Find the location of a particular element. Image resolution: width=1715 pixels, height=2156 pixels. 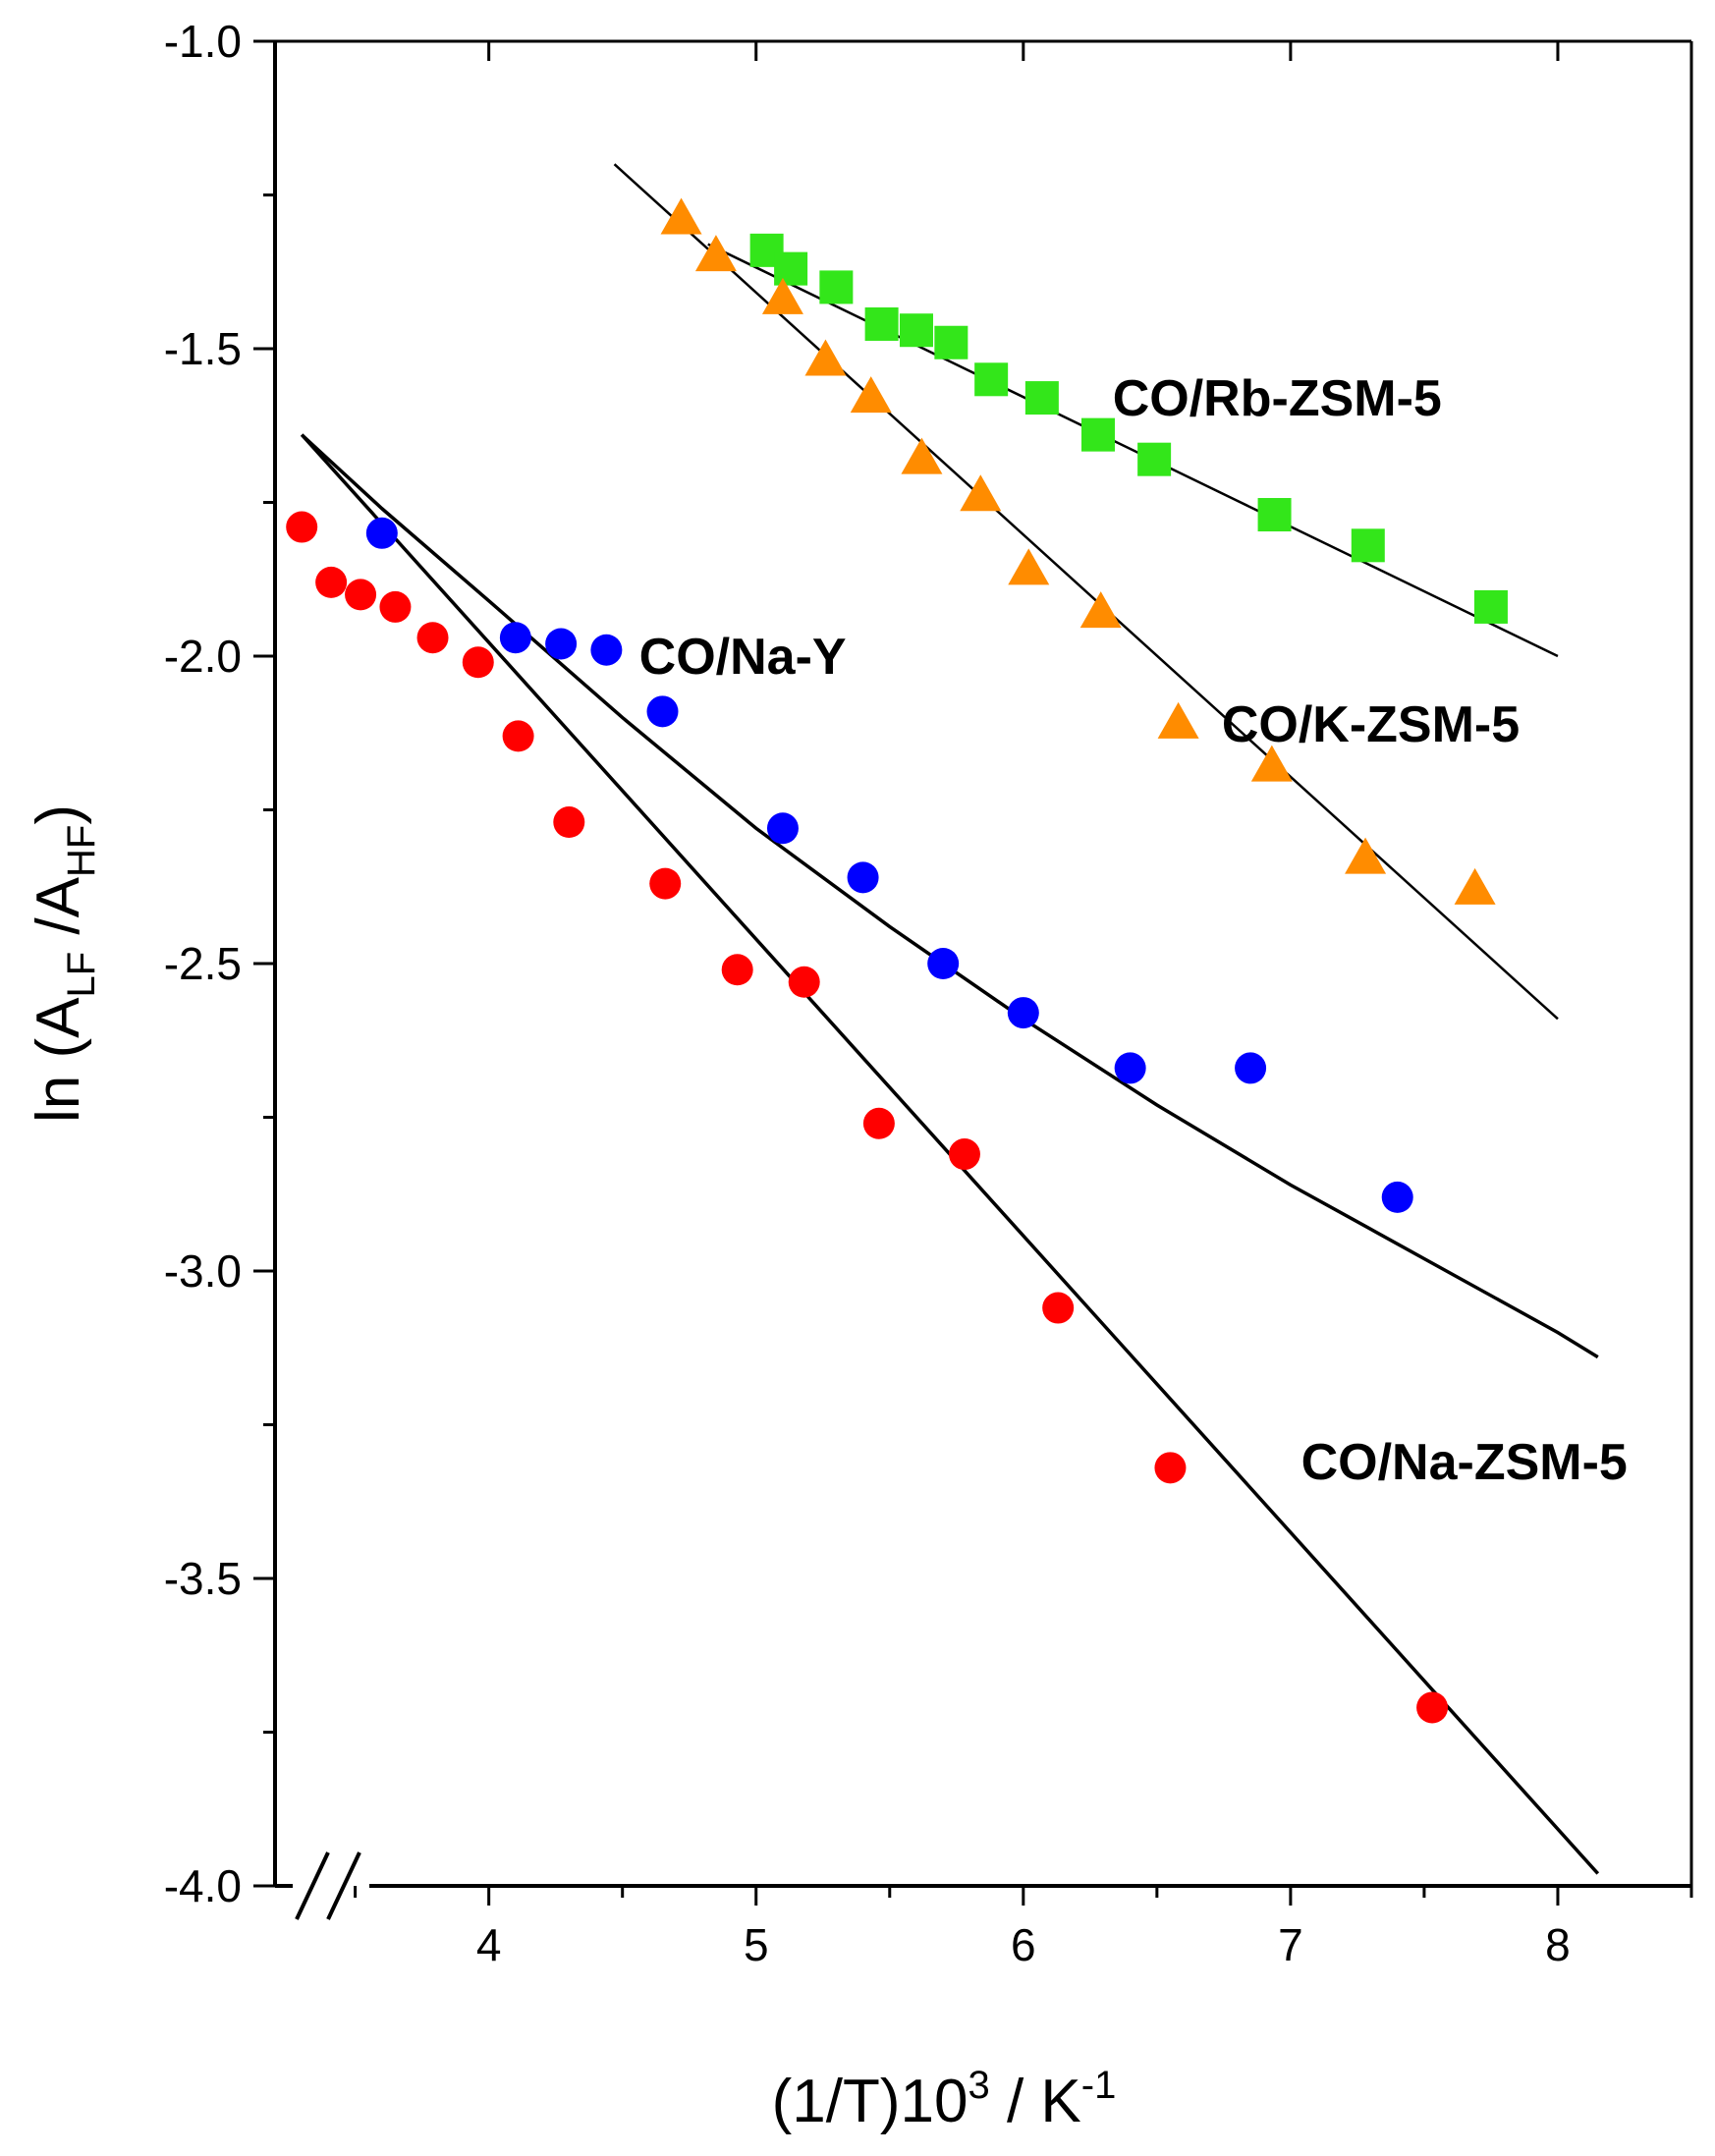

series-annotation: CO/K-ZSM-5 is located at coordinates (1371, 724).